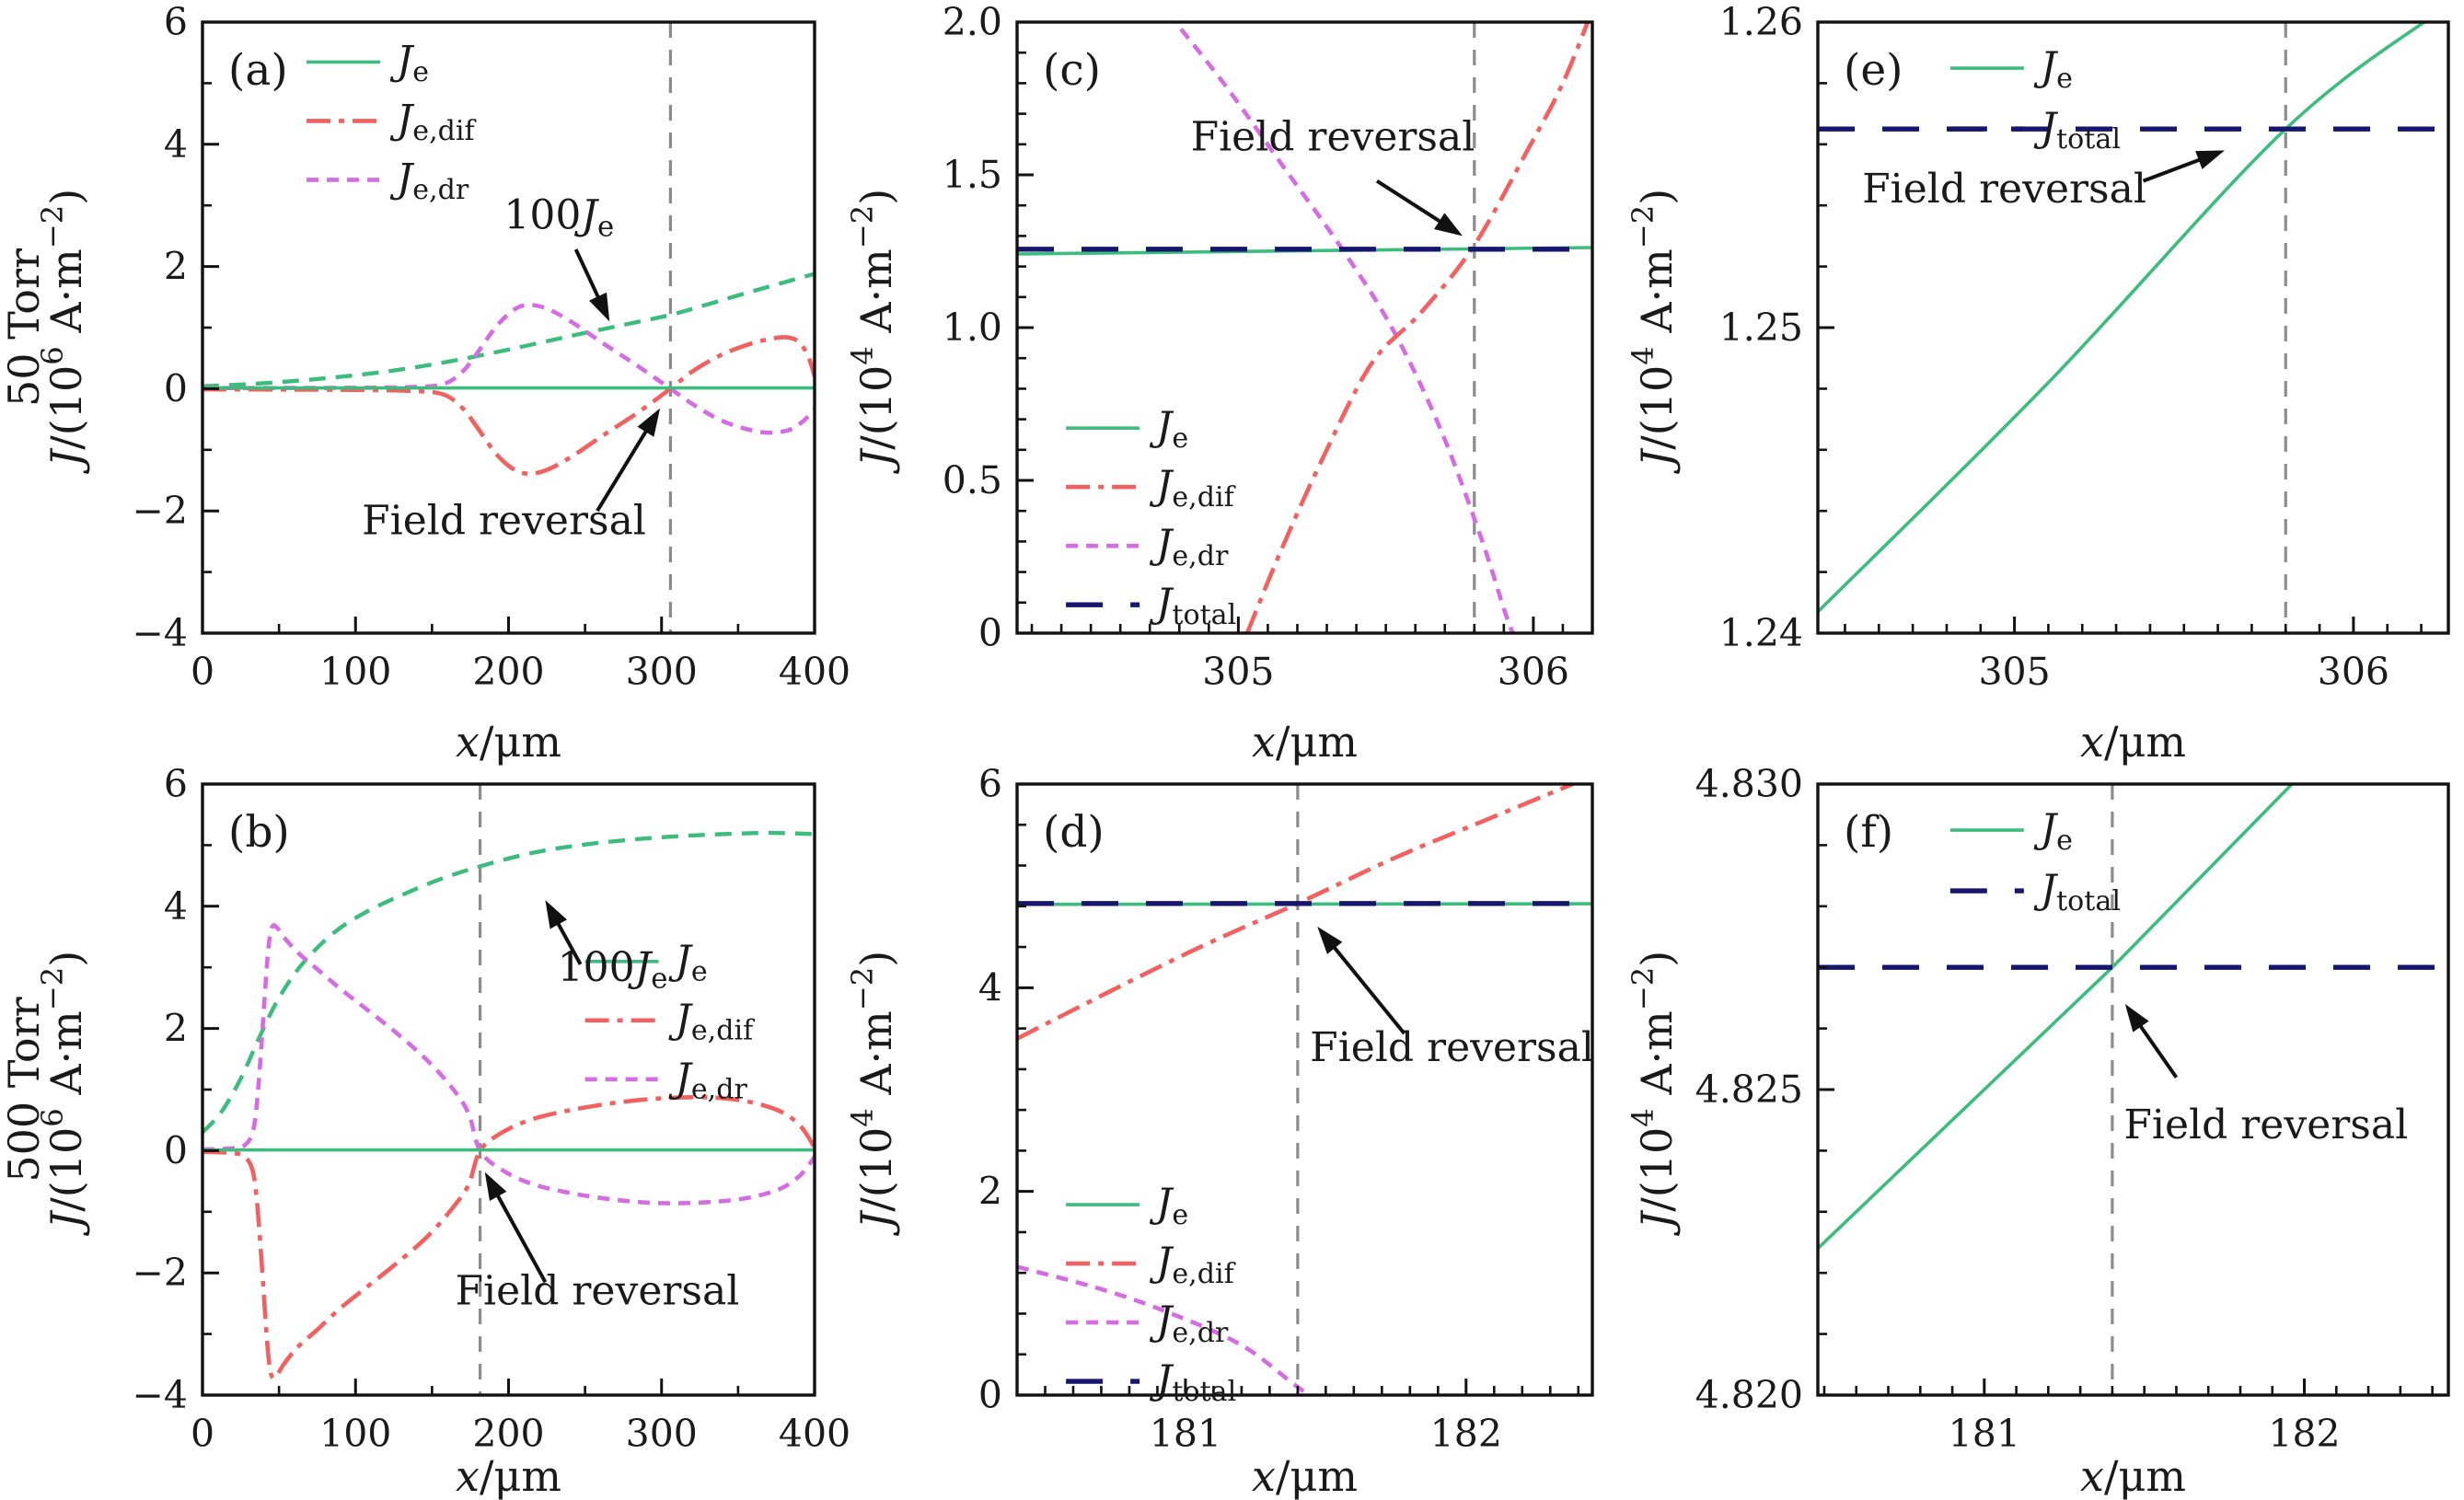 The width and height of the screenshot is (2464, 1500). Describe the element at coordinates (973, 480) in the screenshot. I see `y-tick-label: 0.5` at that location.